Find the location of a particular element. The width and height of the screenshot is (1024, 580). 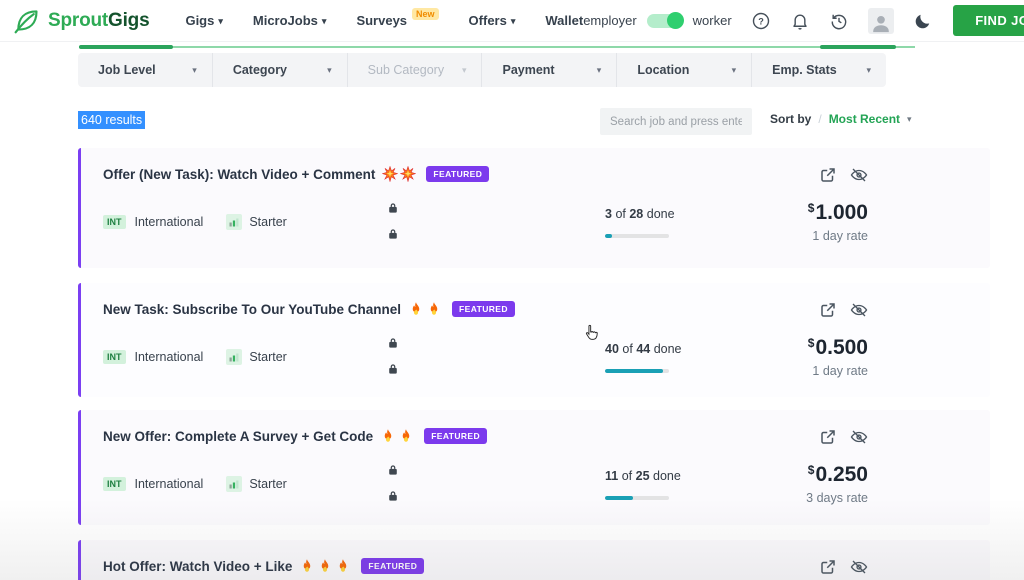

sort-by-label: Sort by is located at coordinates (791, 119).